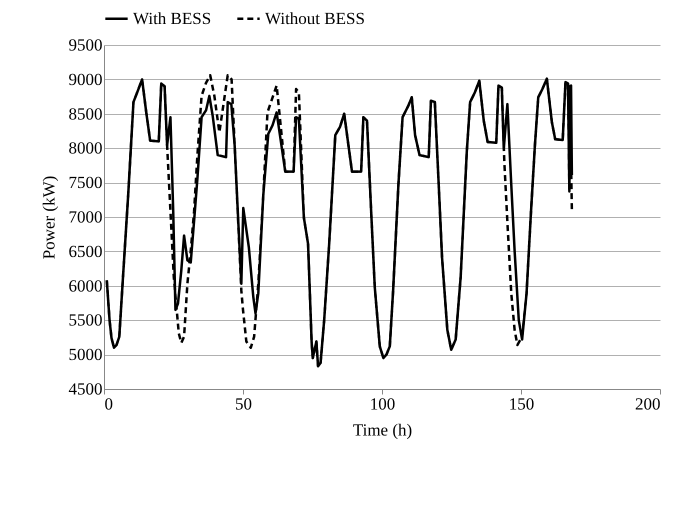 The image size is (700, 505). Describe the element at coordinates (108, 404) in the screenshot. I see `x-tick-label: 0` at that location.